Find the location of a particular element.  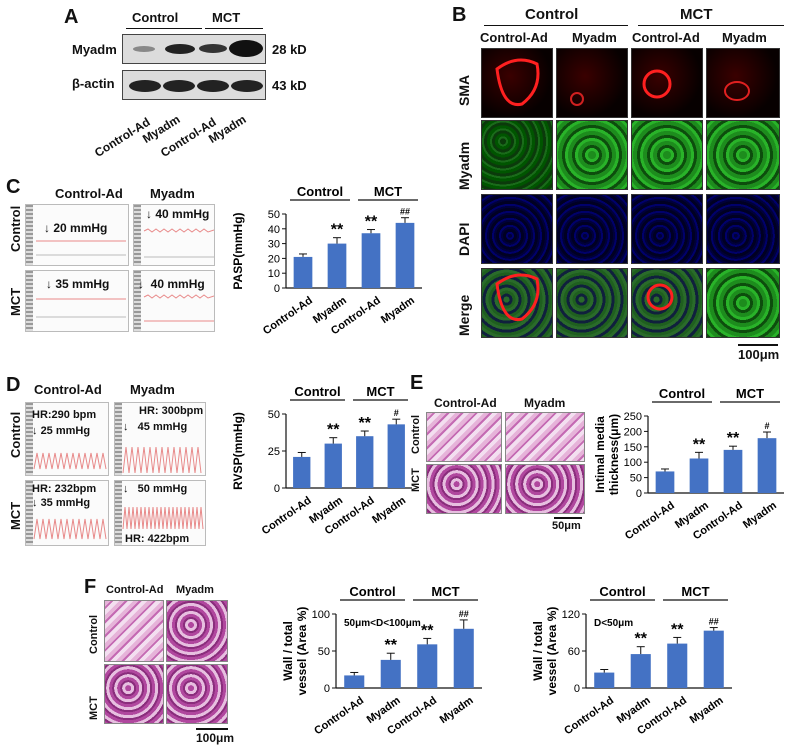

group-line is located at coordinates (556, 25).